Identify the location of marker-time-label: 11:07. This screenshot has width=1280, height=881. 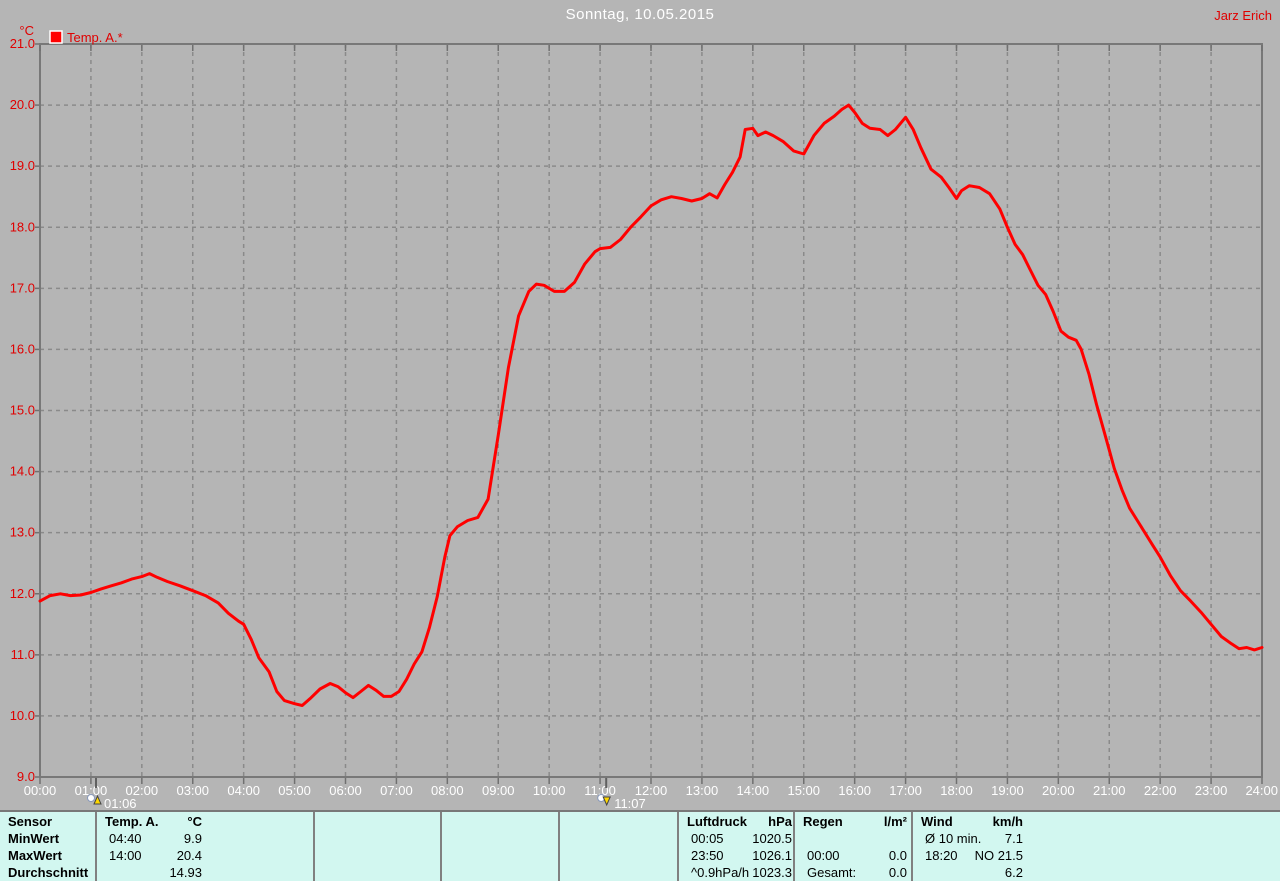
(630, 803).